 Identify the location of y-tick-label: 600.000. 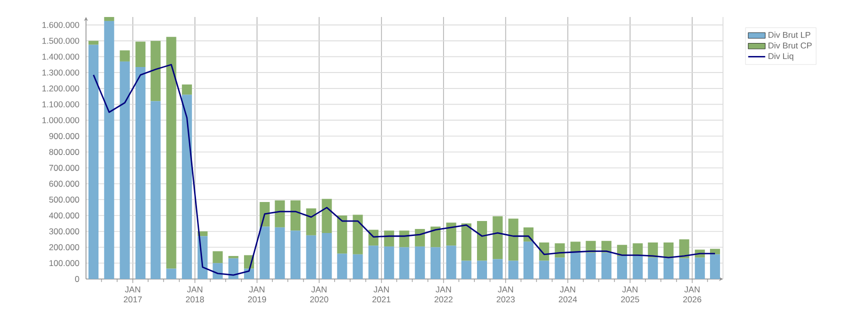
(64, 183).